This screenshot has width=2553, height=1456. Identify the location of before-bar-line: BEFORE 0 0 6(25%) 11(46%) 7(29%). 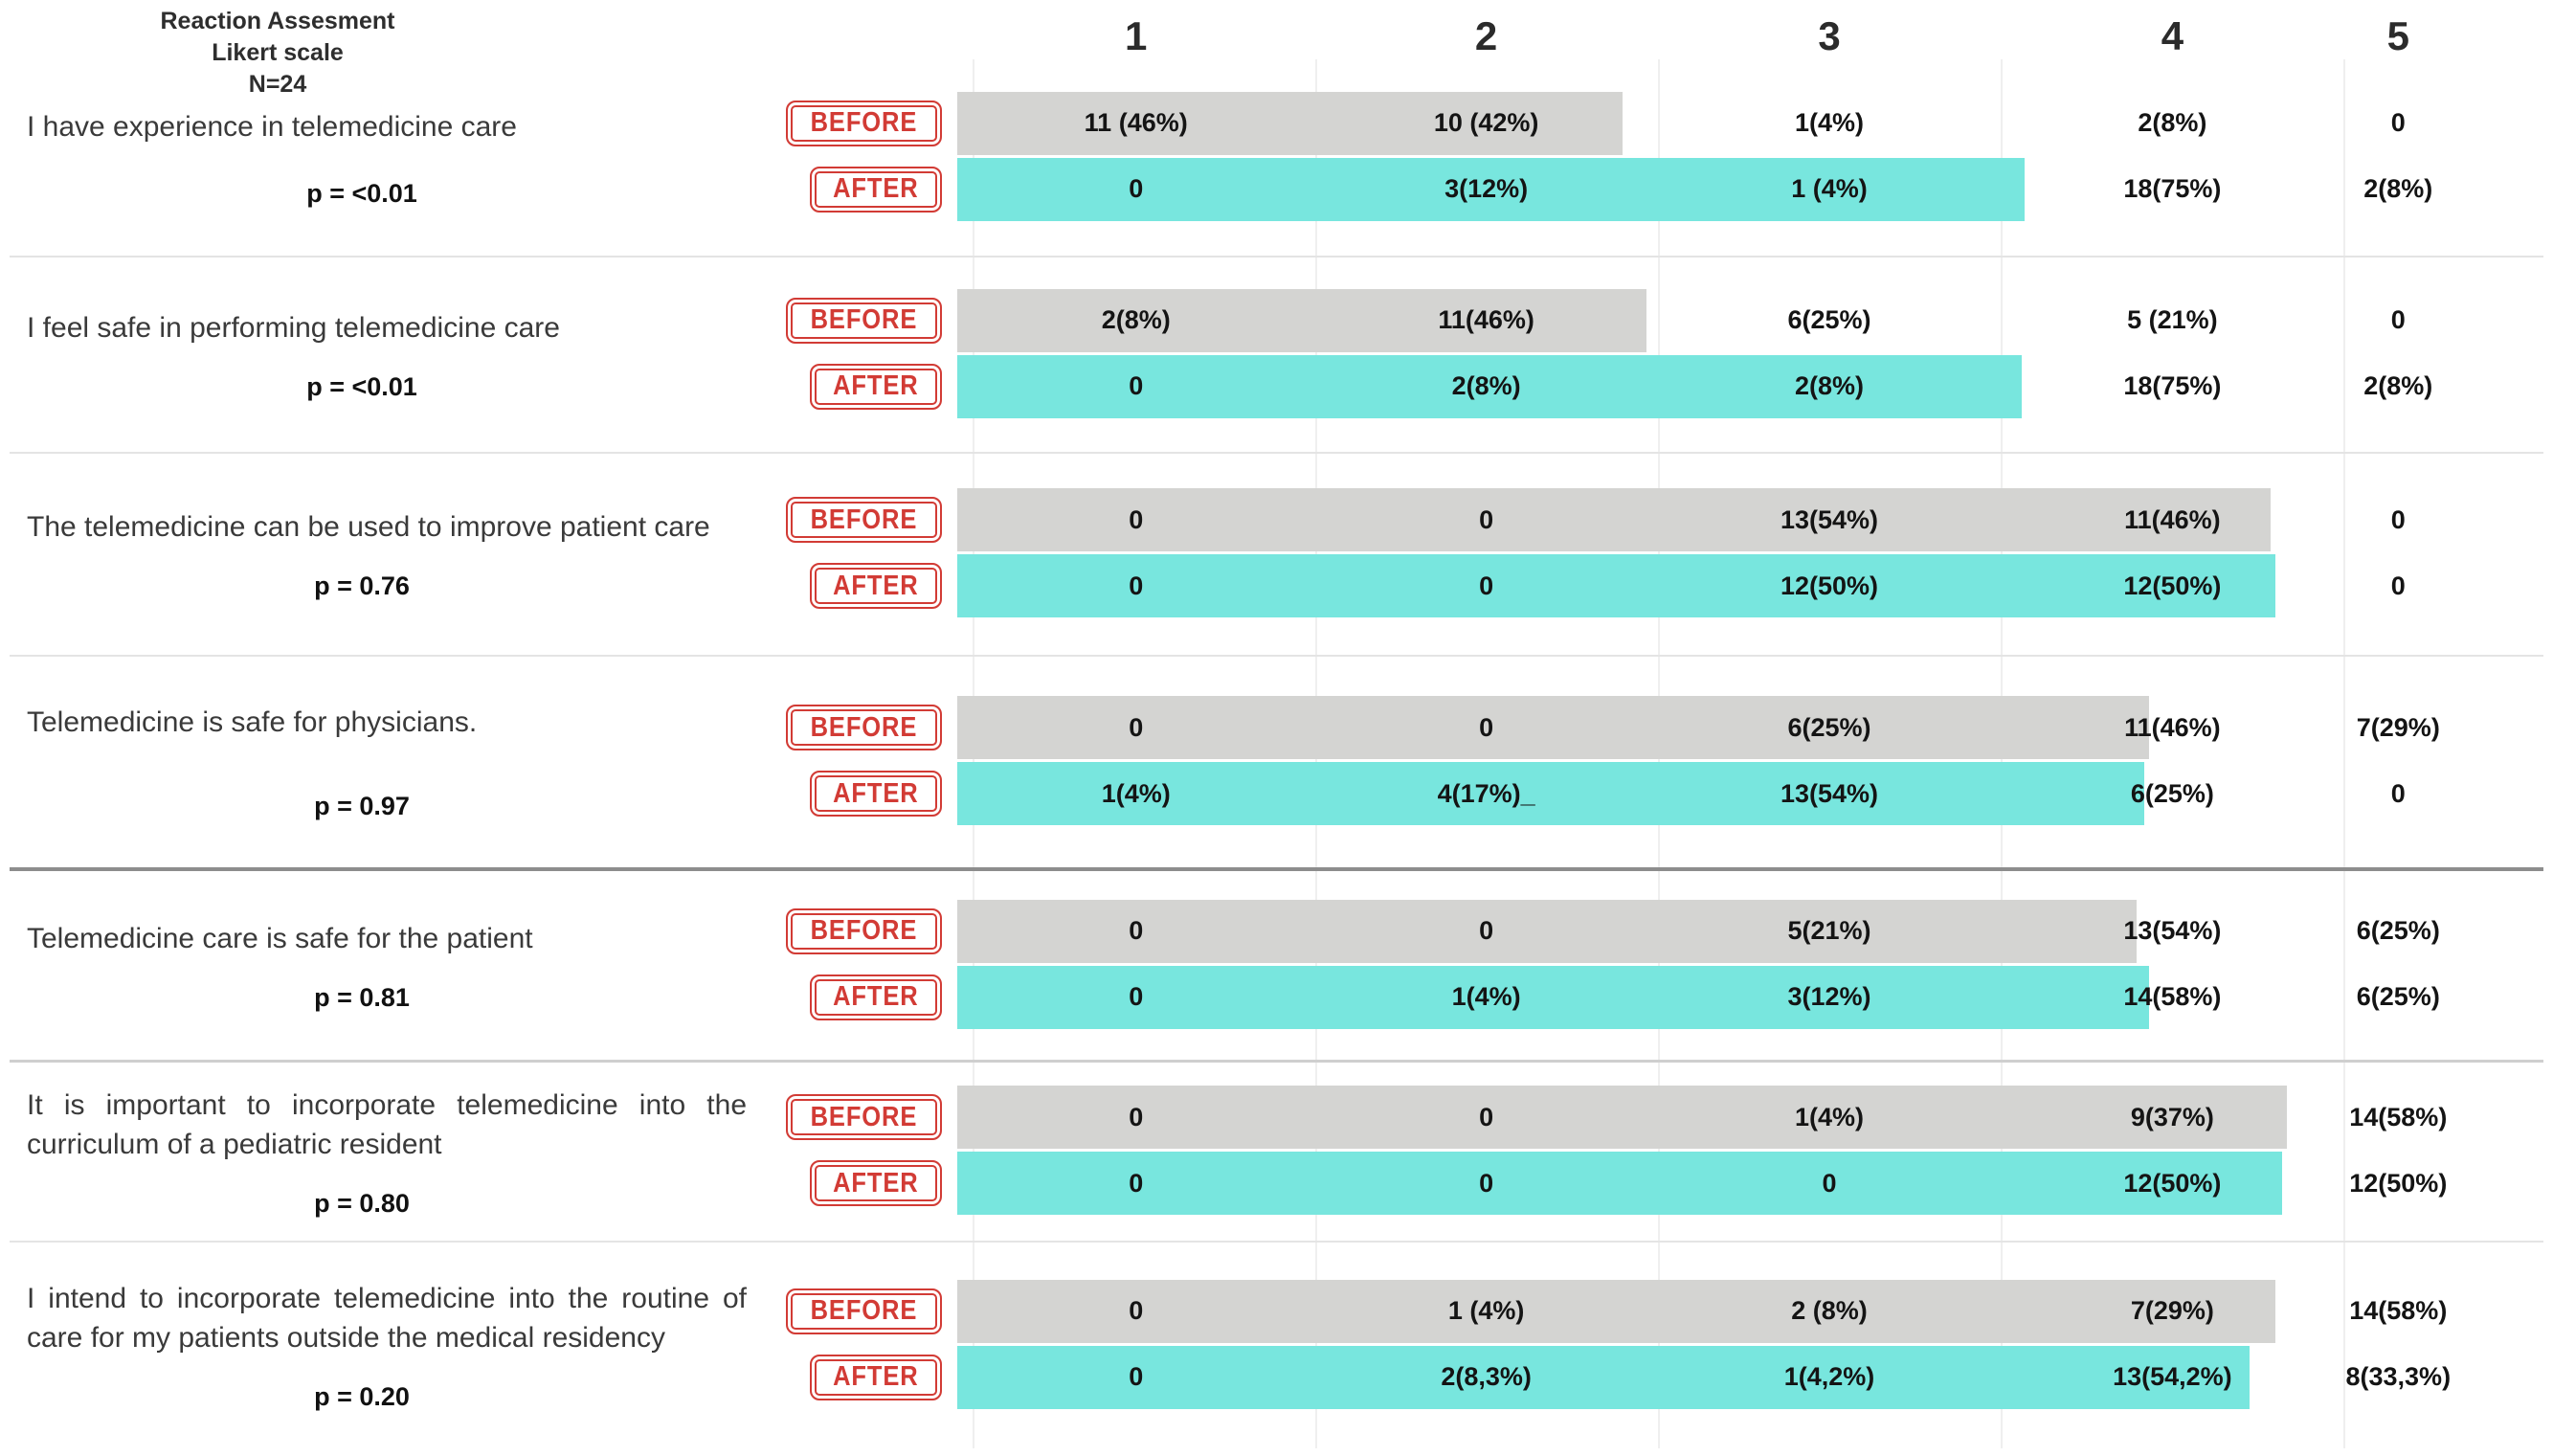
(1659, 728).